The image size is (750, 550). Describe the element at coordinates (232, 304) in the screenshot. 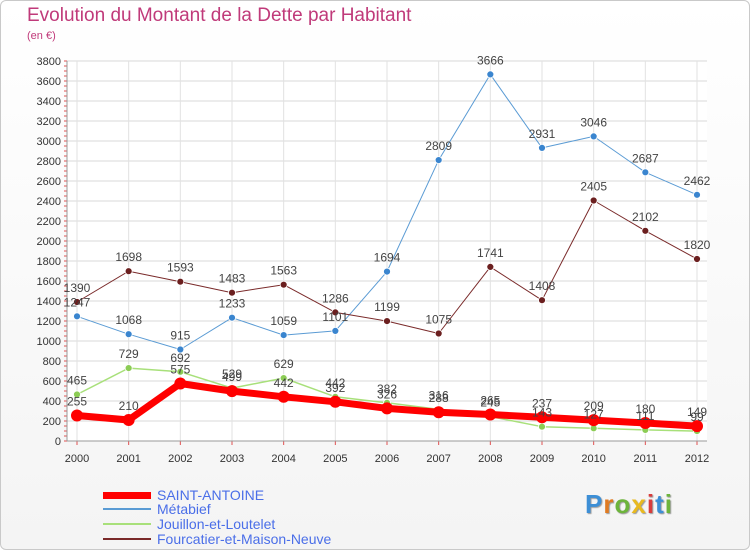

I see `data-label: 1233` at that location.